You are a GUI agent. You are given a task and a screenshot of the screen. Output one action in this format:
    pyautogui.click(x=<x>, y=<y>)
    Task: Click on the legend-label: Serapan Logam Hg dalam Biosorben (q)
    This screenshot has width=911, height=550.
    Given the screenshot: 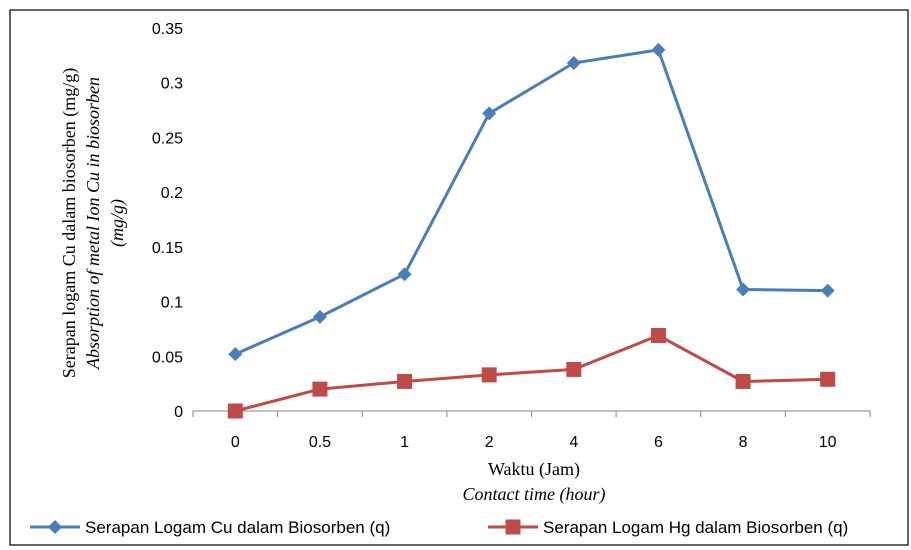 What is the action you would take?
    pyautogui.click(x=695, y=527)
    